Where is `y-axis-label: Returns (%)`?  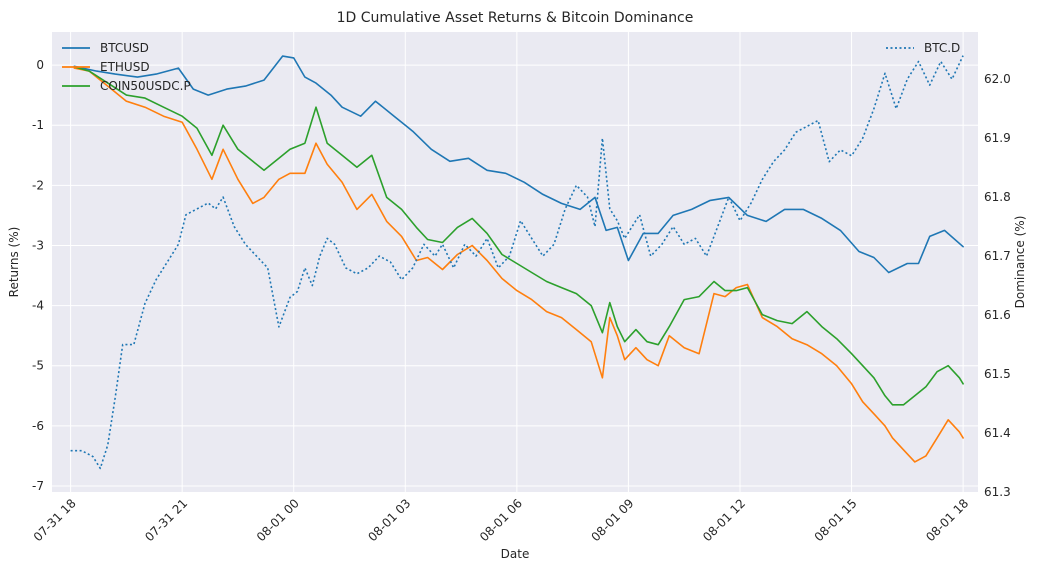
y-axis-label: Returns (%) is located at coordinates (14, 262).